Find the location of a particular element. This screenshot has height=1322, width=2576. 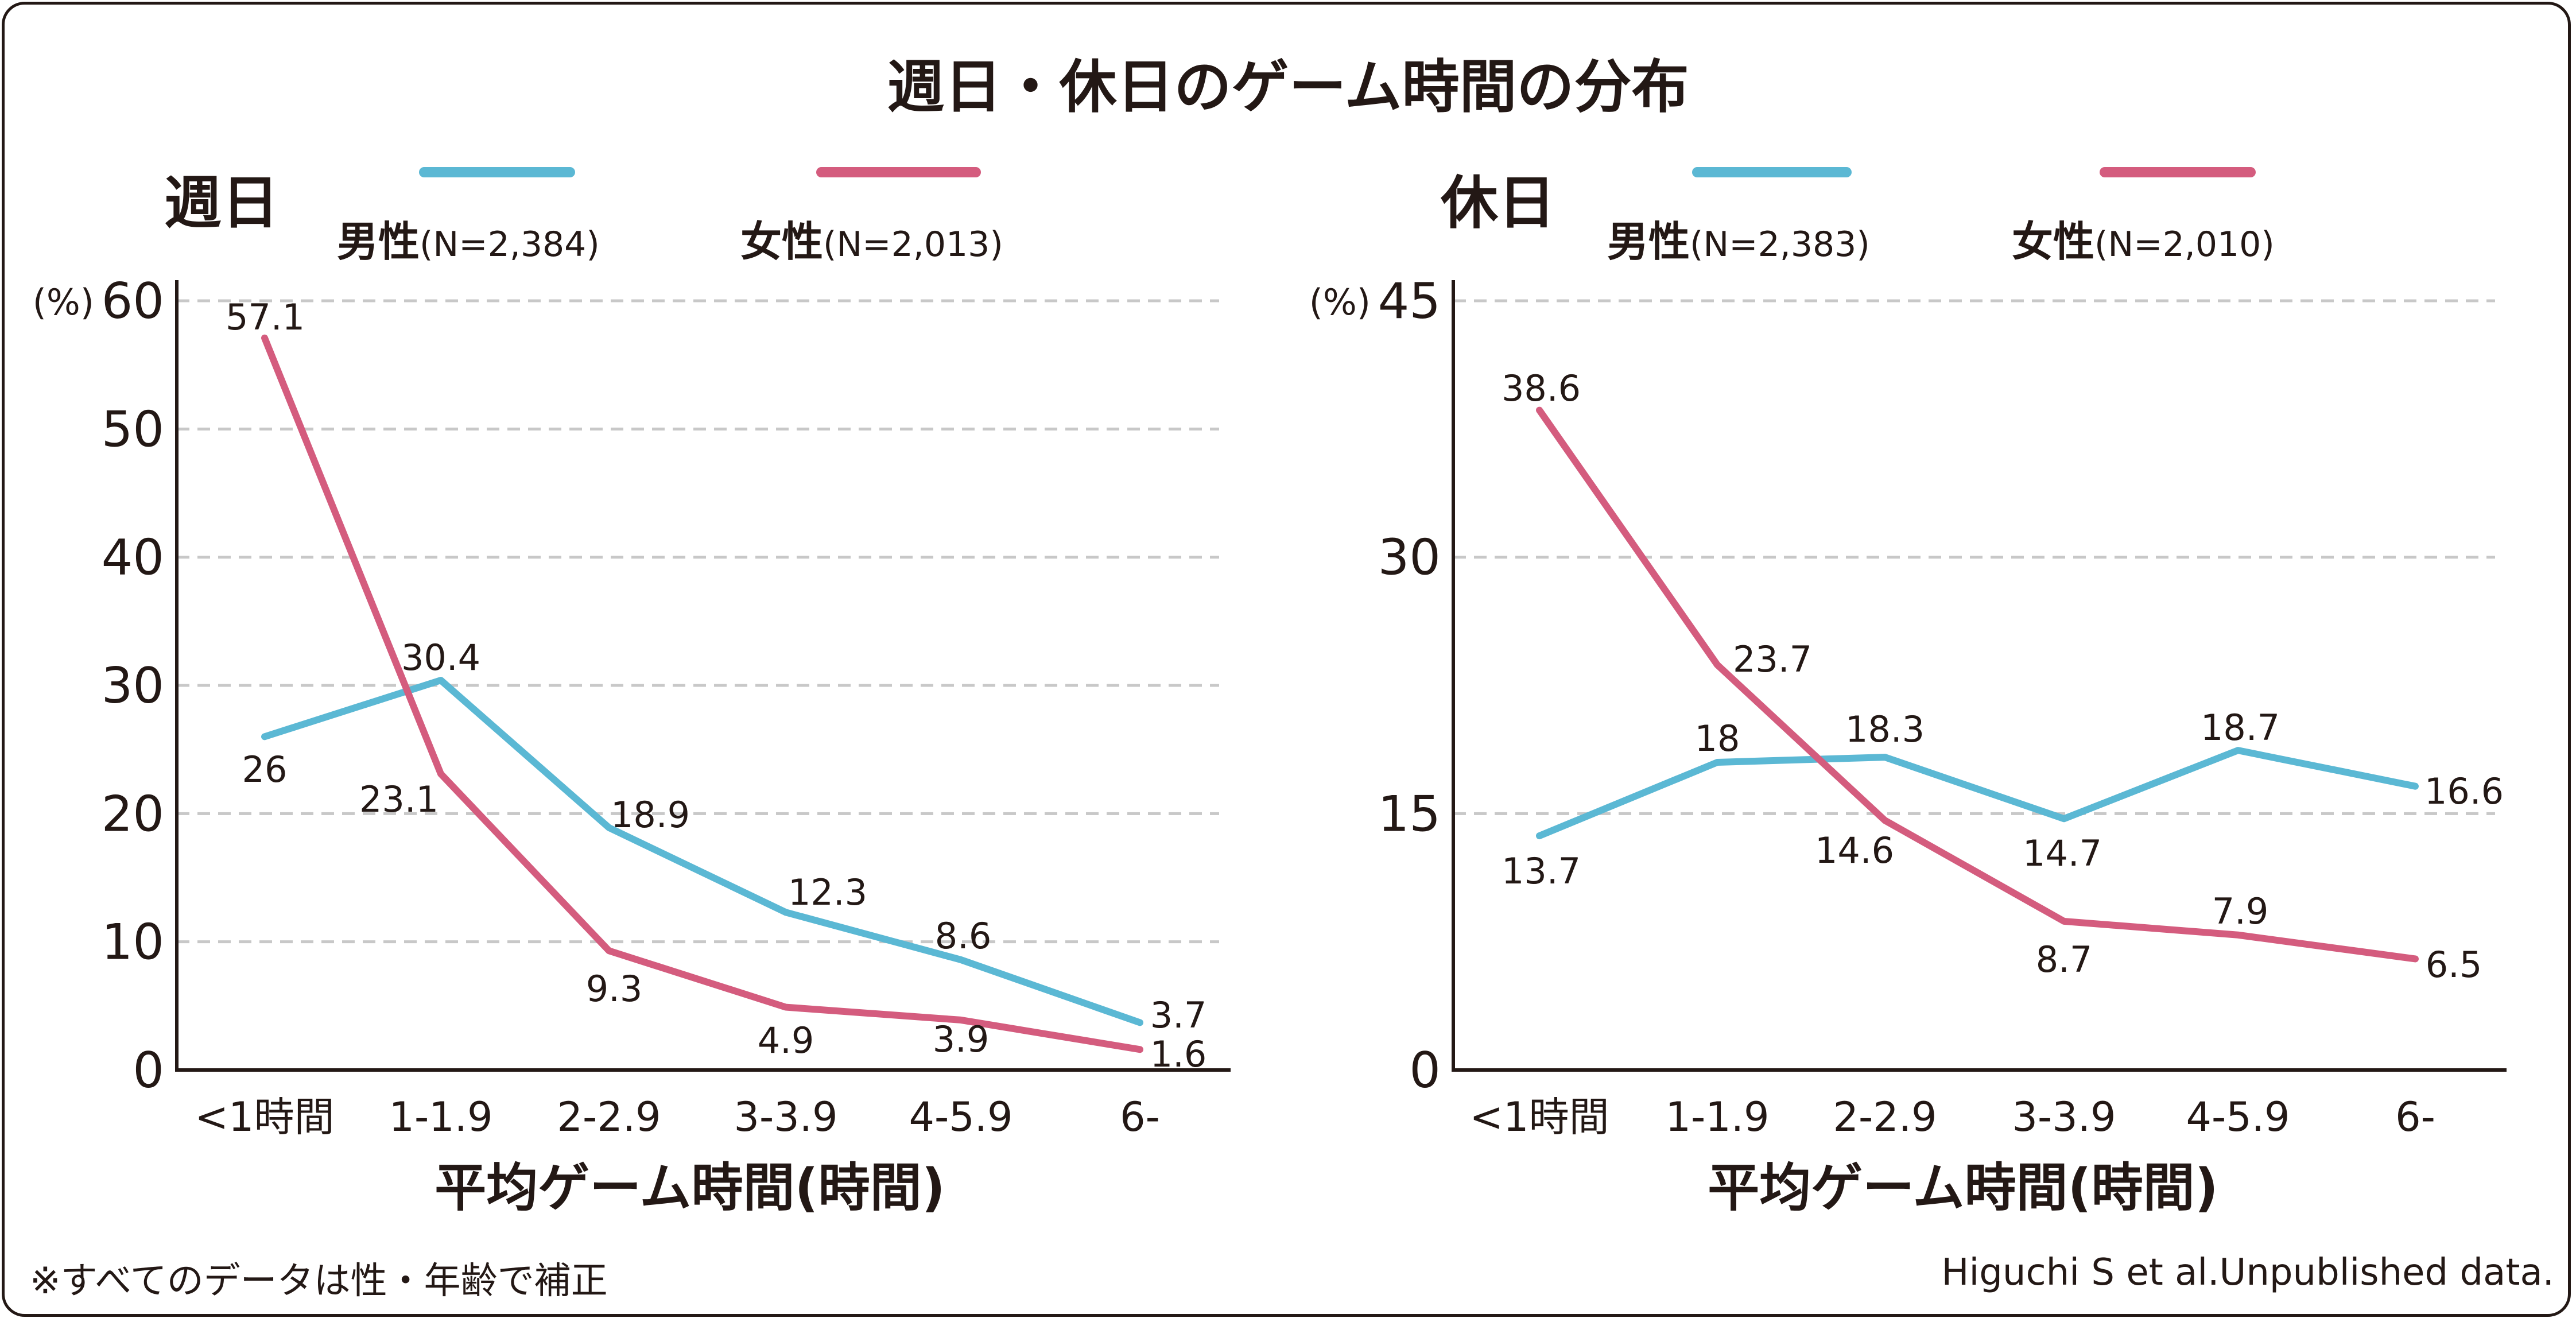

data-label: 38.6 is located at coordinates (1541, 388).